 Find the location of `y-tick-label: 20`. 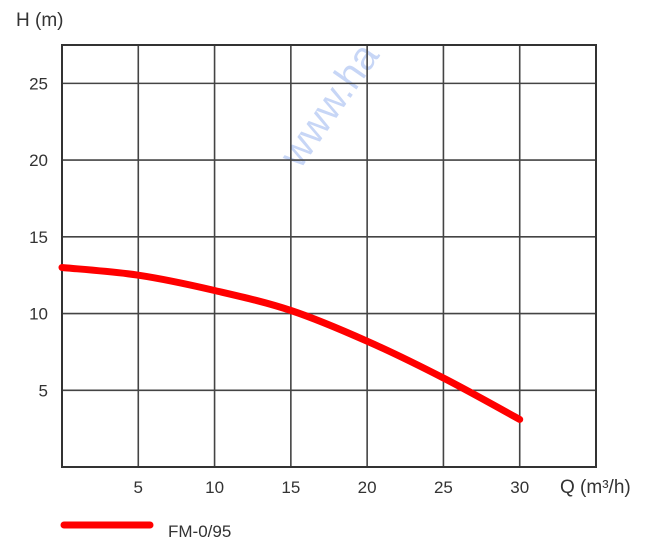

y-tick-label: 20 is located at coordinates (38, 160).